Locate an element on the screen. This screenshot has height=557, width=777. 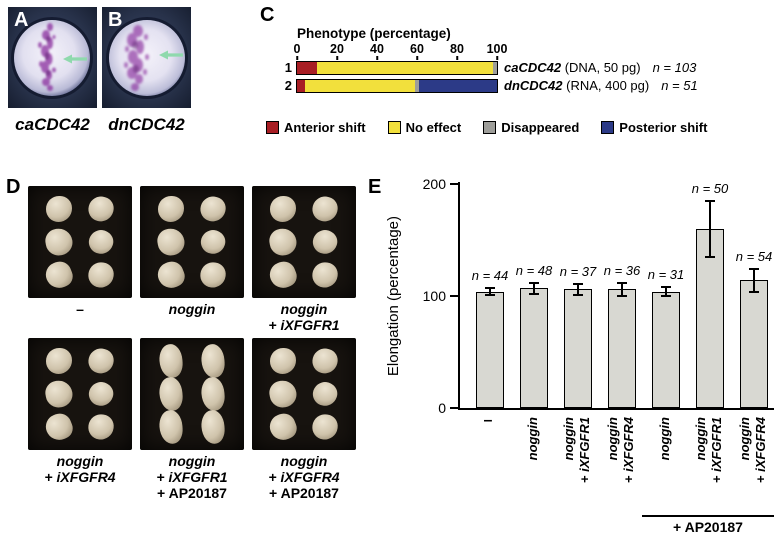
stacked-bar is located at coordinates (397, 85).